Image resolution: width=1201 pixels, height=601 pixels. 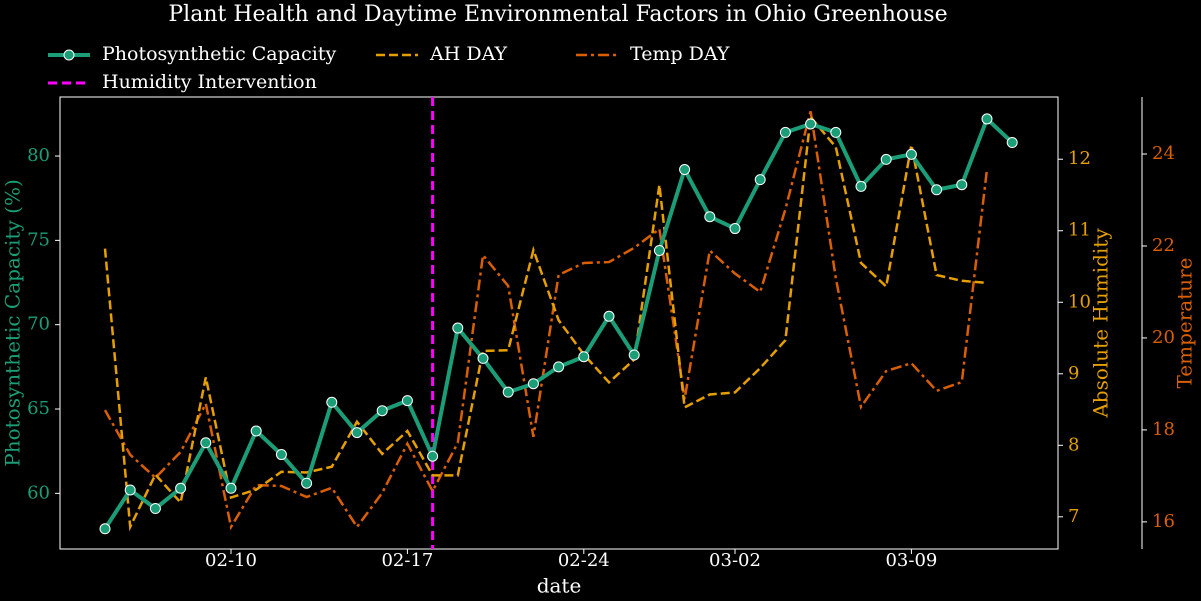 I want to click on x-tick-label: 02-17, so click(x=407, y=560).